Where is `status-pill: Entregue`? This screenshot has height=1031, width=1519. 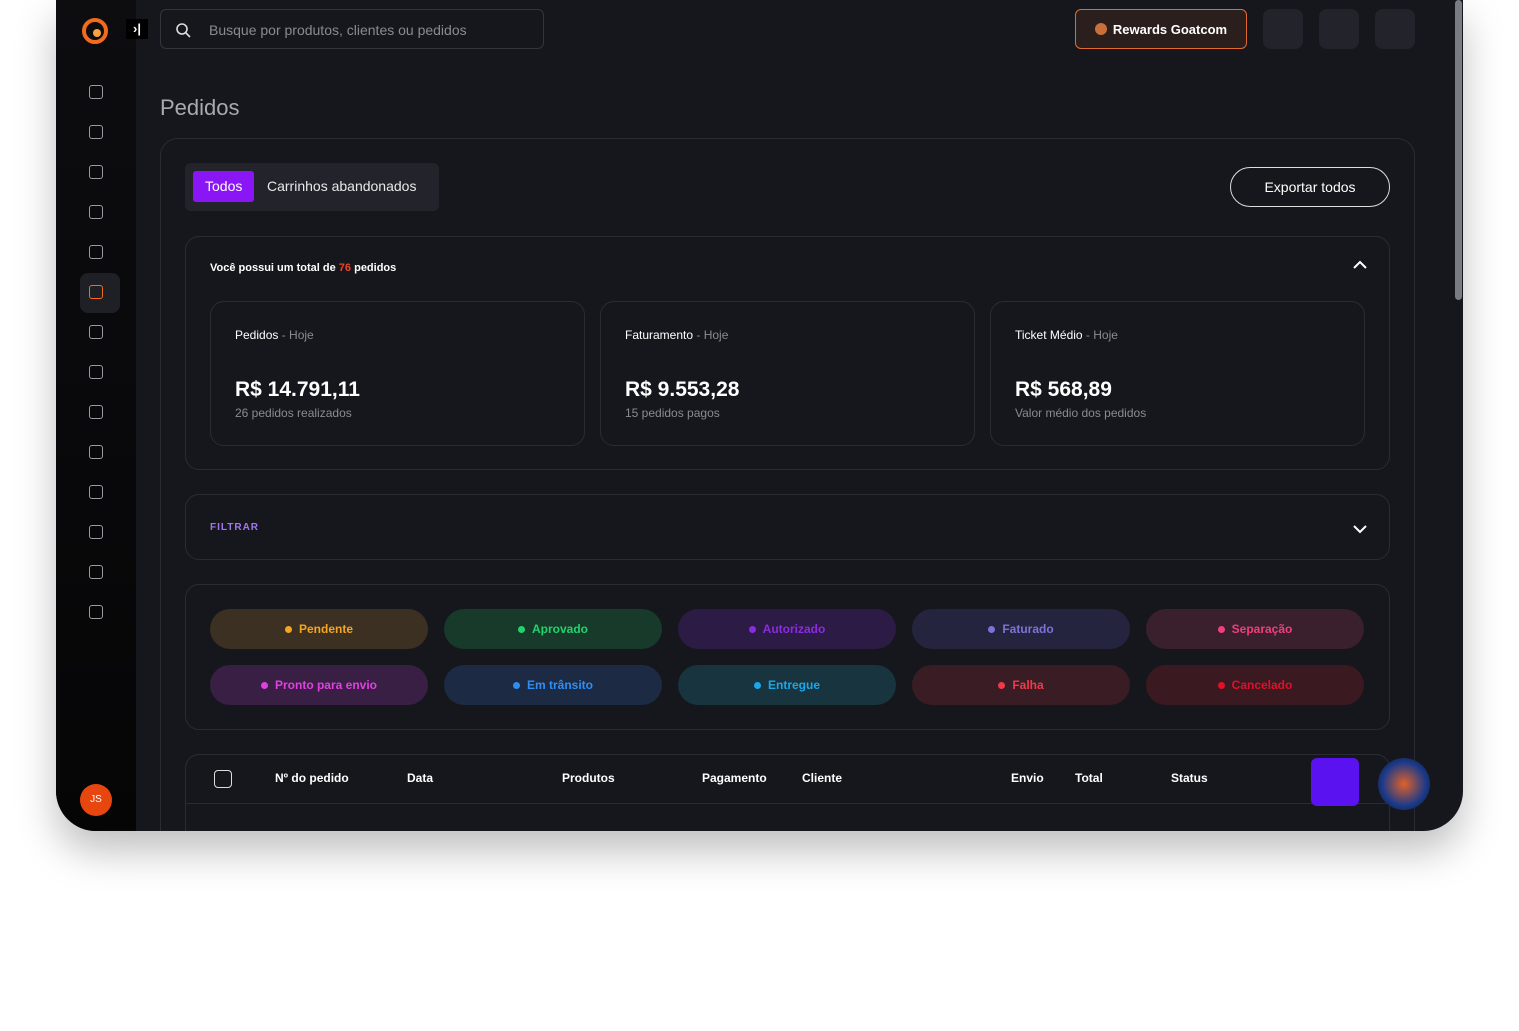 status-pill: Entregue is located at coordinates (787, 685).